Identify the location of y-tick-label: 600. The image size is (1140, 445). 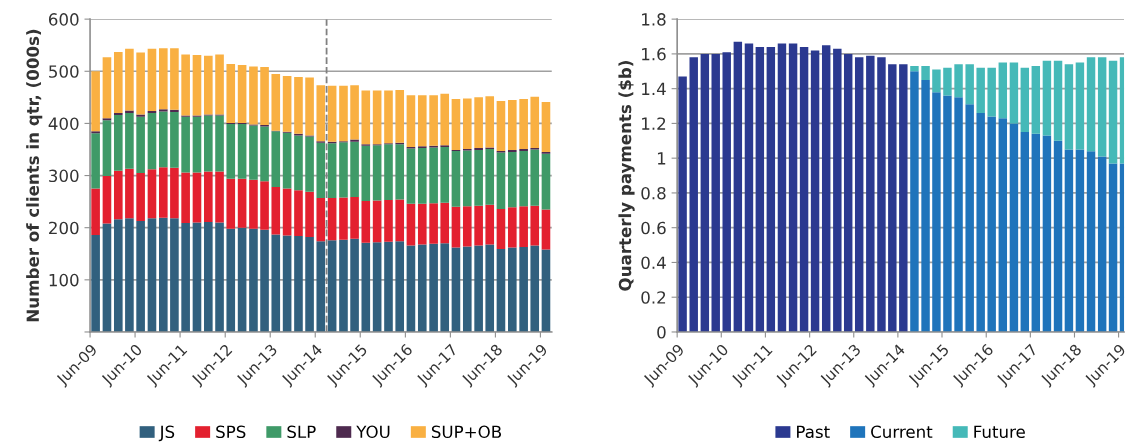
(63, 19).